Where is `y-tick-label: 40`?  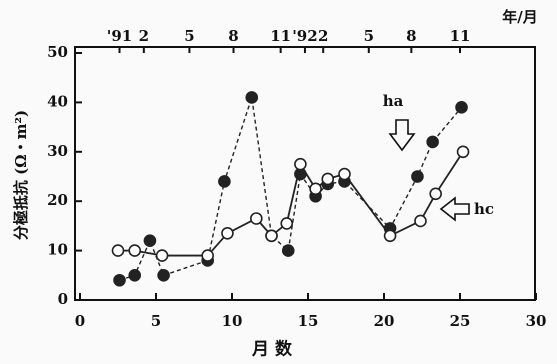
y-tick-label: 40 is located at coordinates (57, 101).